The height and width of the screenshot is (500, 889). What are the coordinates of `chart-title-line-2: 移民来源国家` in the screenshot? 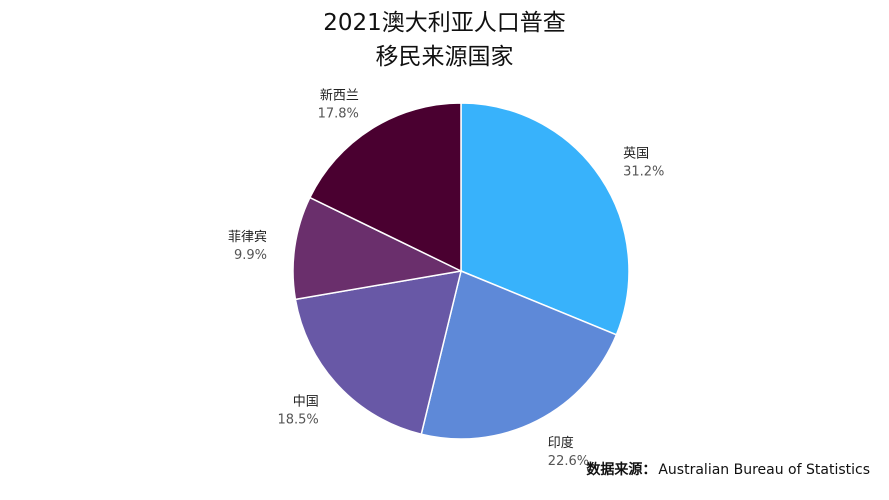 It's located at (444, 57).